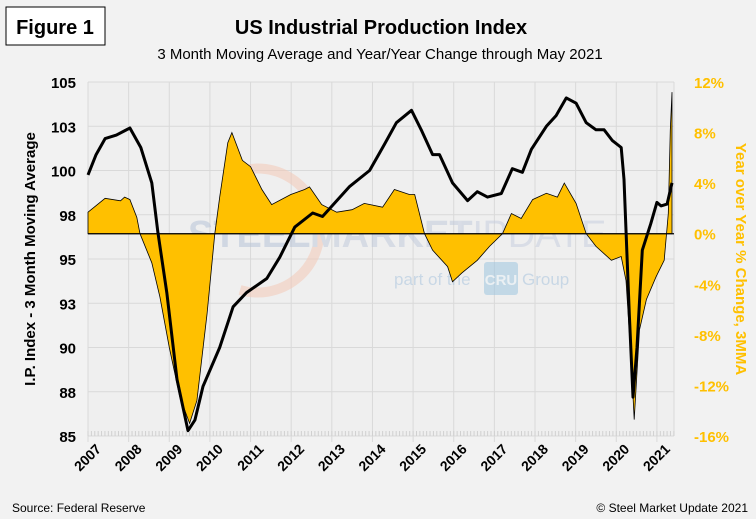  Describe the element at coordinates (63, 83) in the screenshot. I see `y-tick-label: 105` at that location.